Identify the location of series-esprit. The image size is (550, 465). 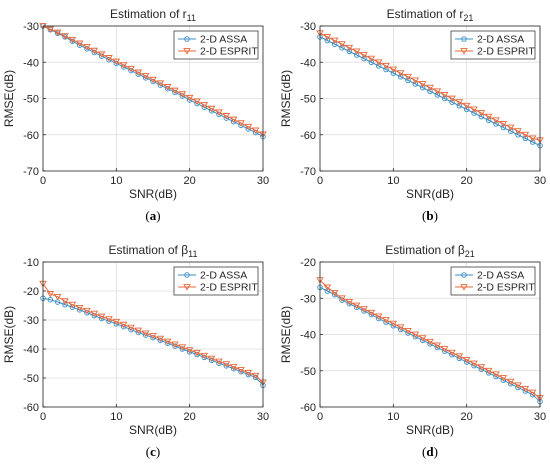
(153, 80).